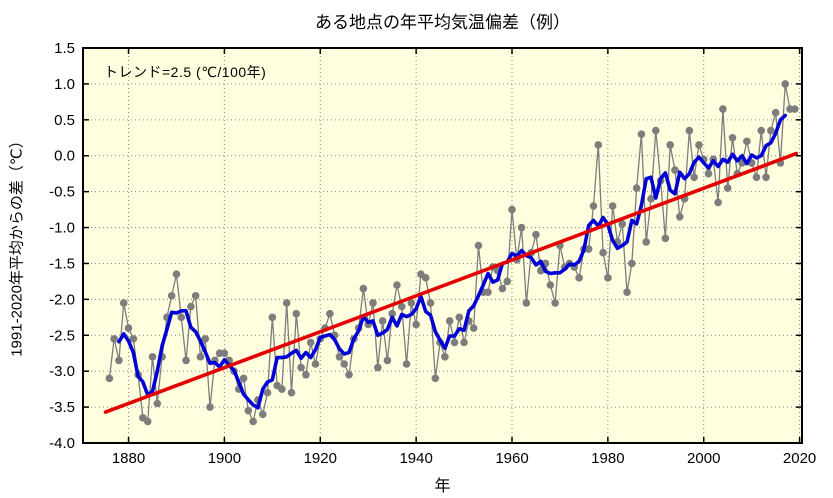 The image size is (833, 498). Describe the element at coordinates (62, 192) in the screenshot. I see `y-tick-label: -0.5` at that location.